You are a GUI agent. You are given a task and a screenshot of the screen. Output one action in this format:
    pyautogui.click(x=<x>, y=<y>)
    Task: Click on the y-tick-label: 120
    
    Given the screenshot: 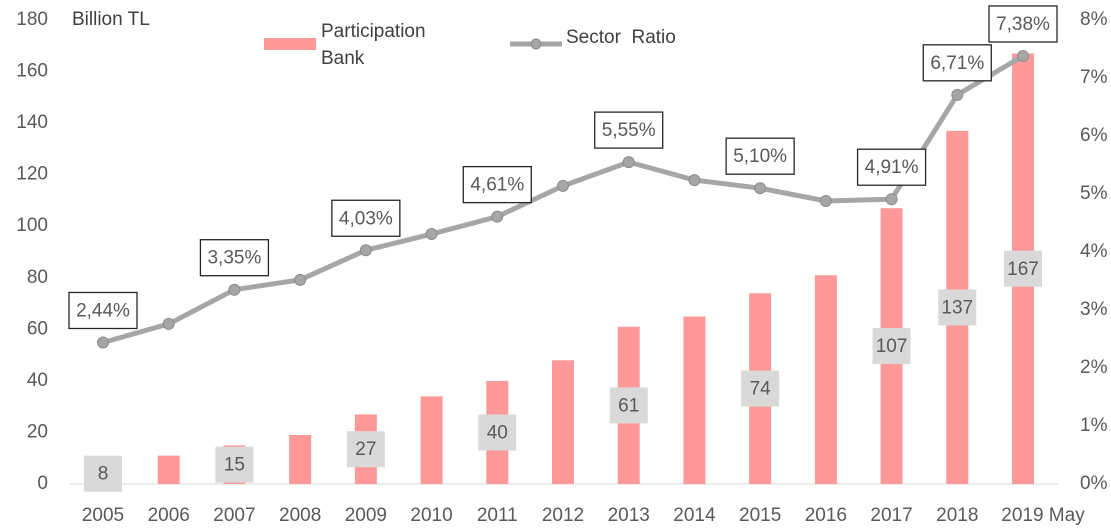 What is the action you would take?
    pyautogui.click(x=32, y=174)
    